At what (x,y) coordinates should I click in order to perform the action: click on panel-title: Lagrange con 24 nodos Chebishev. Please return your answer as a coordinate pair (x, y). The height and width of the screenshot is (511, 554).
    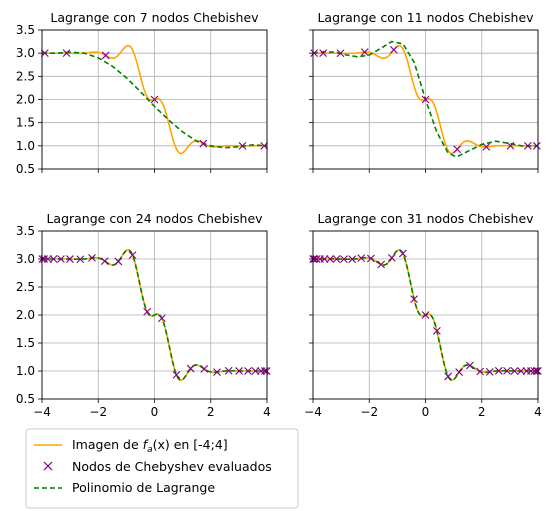
    Looking at the image, I should click on (154, 218).